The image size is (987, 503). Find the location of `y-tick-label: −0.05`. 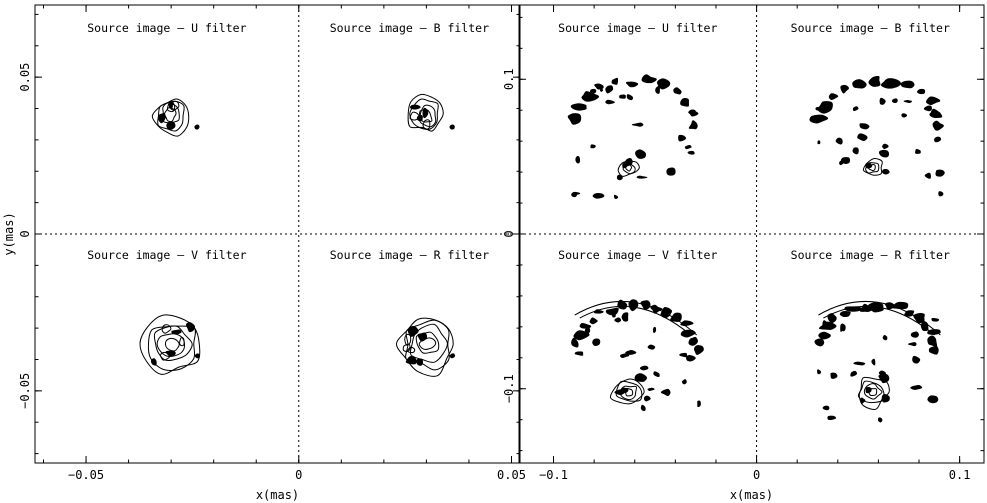

y-tick-label: −0.05 is located at coordinates (25, 391).